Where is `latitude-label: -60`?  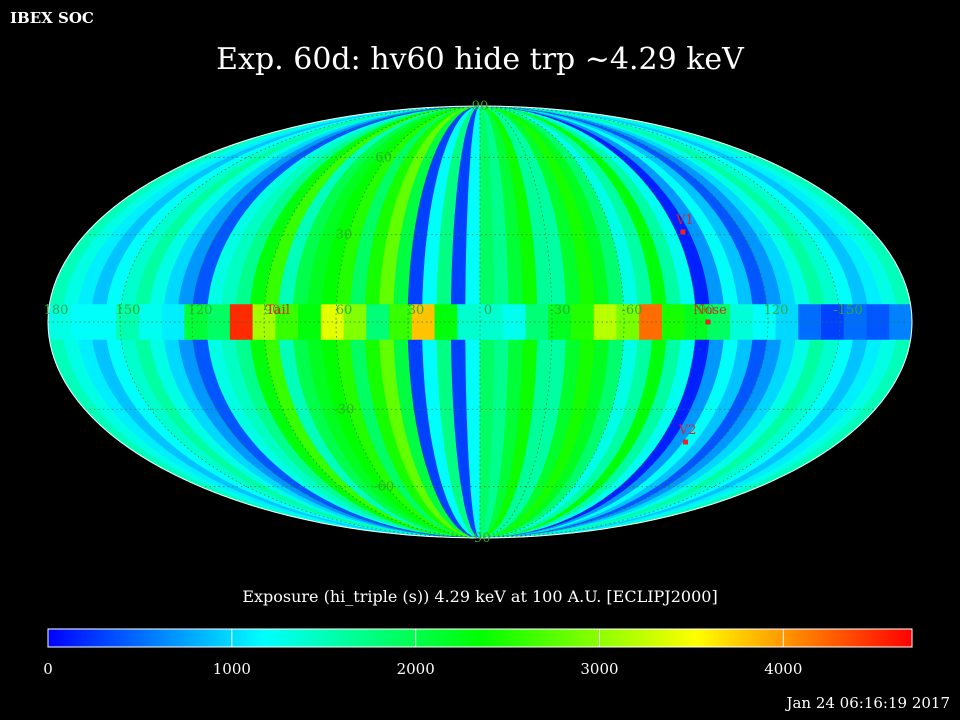 latitude-label: -60 is located at coordinates (383, 487).